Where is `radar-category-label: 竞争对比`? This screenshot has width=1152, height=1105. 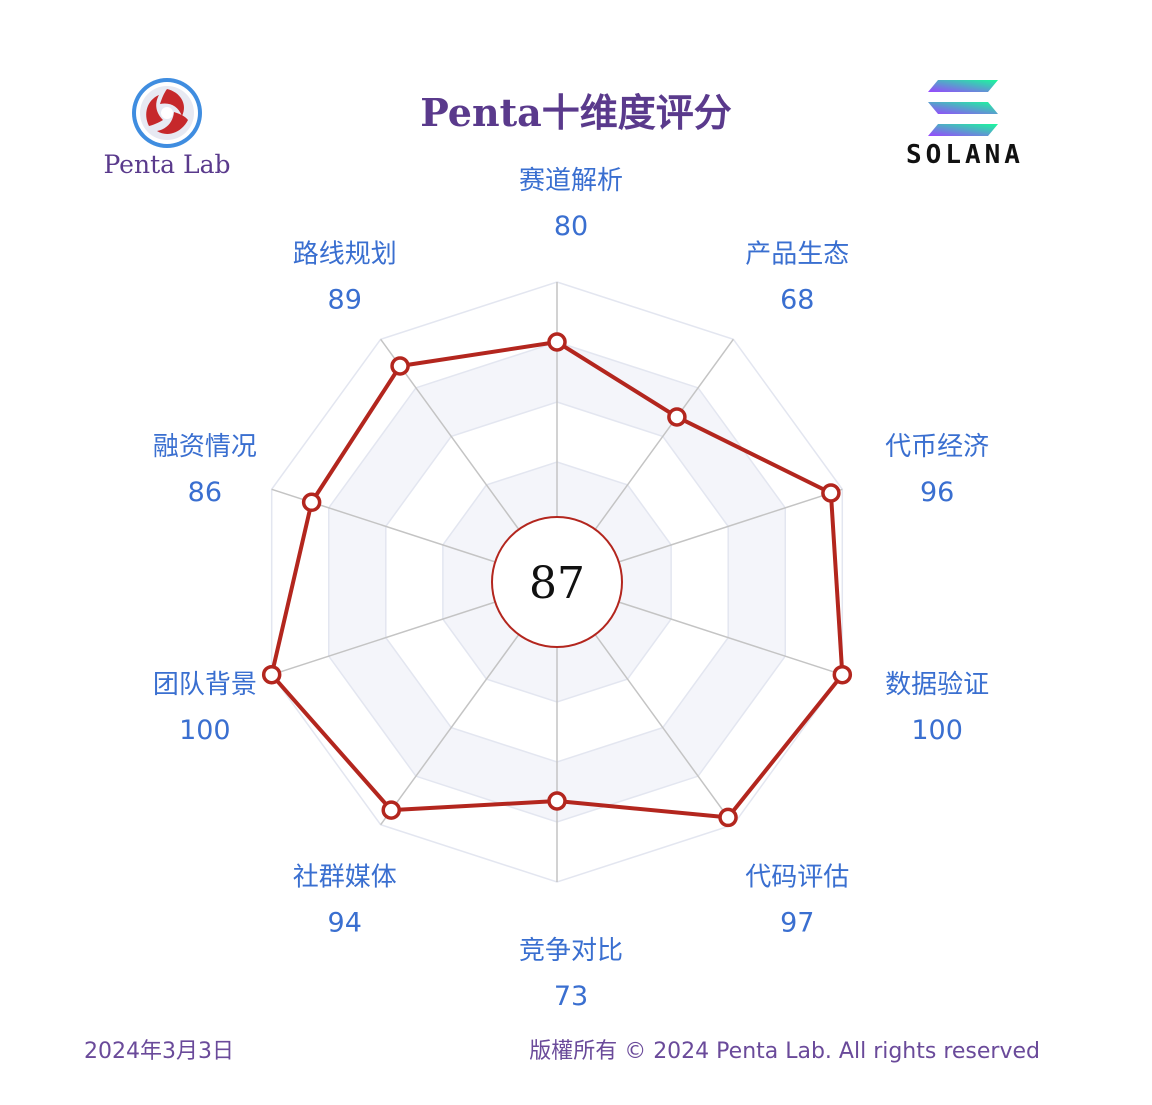
radar-category-label: 竞争对比 is located at coordinates (571, 951).